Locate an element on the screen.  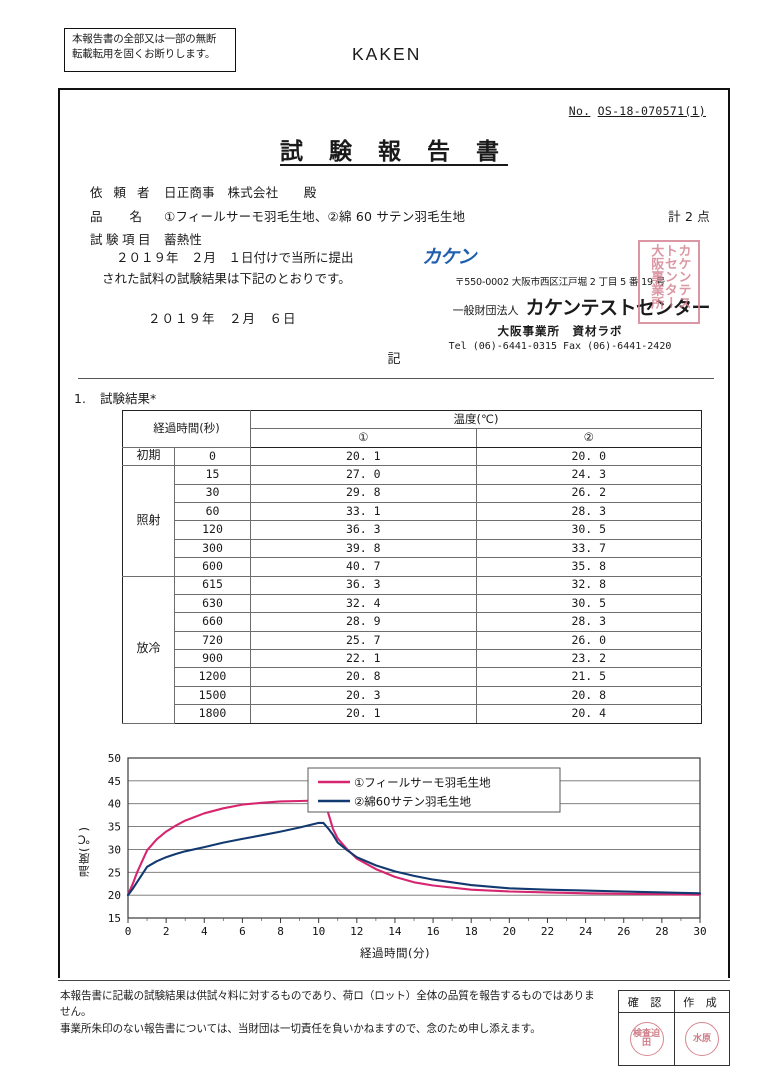
section-heading: 1. 試験結果* is located at coordinates (115, 397).